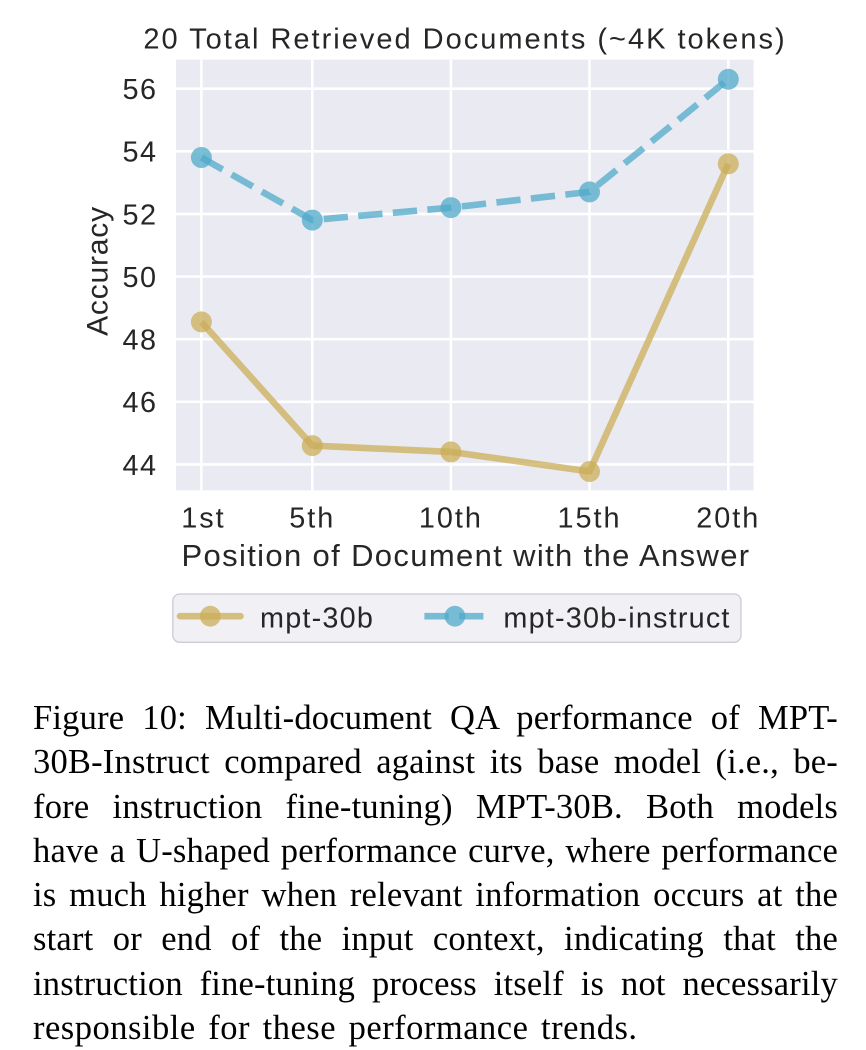 The height and width of the screenshot is (1050, 866). I want to click on svg-text: 44, so click(139, 466).